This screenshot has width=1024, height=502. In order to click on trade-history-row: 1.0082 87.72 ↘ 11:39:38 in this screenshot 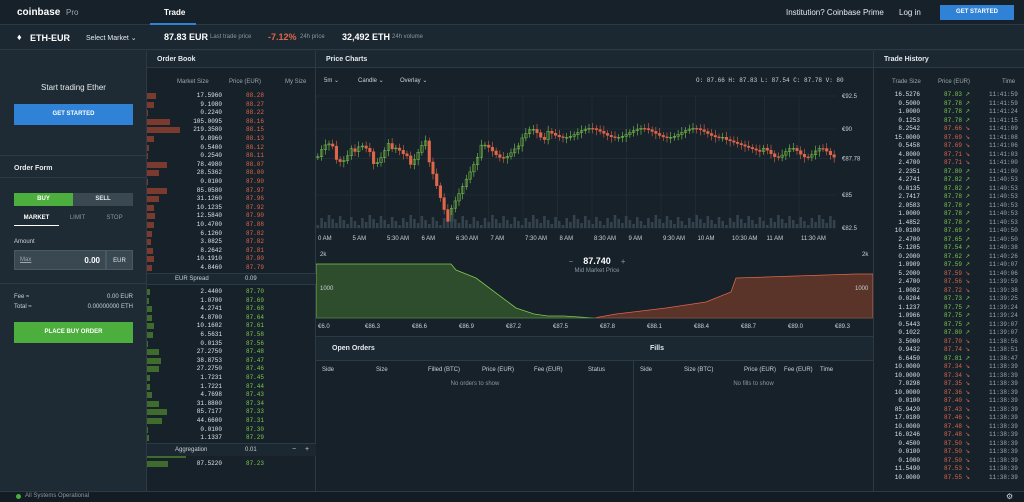, I will do `click(949, 291)`.